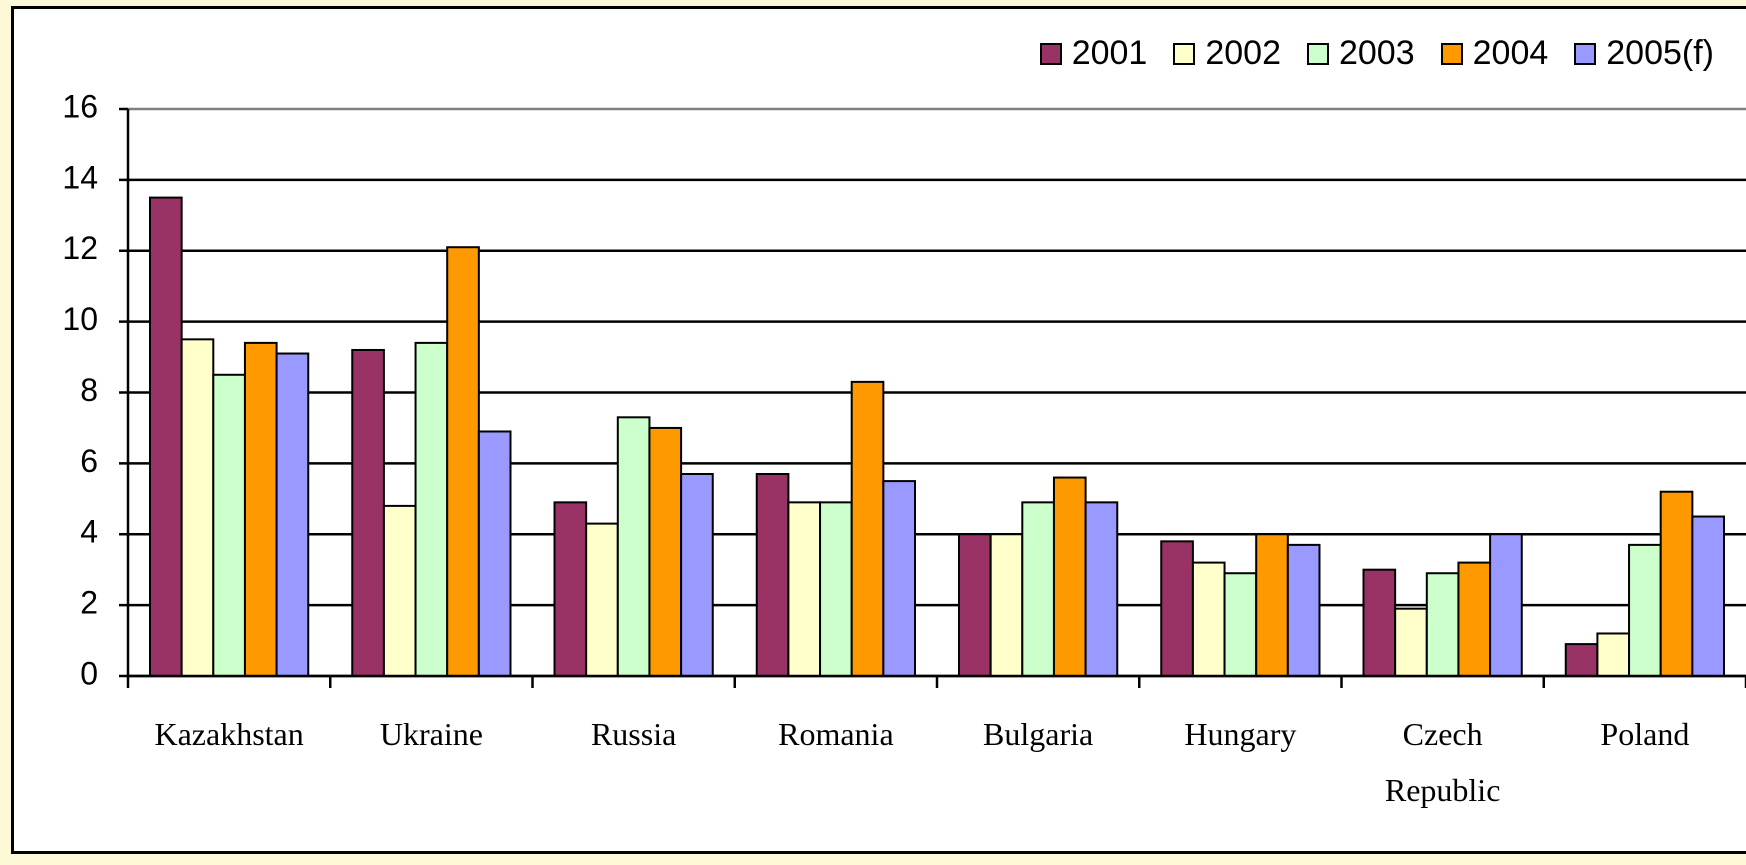  What do you see at coordinates (1109, 53) in the screenshot?
I see `legend-label: 2001` at bounding box center [1109, 53].